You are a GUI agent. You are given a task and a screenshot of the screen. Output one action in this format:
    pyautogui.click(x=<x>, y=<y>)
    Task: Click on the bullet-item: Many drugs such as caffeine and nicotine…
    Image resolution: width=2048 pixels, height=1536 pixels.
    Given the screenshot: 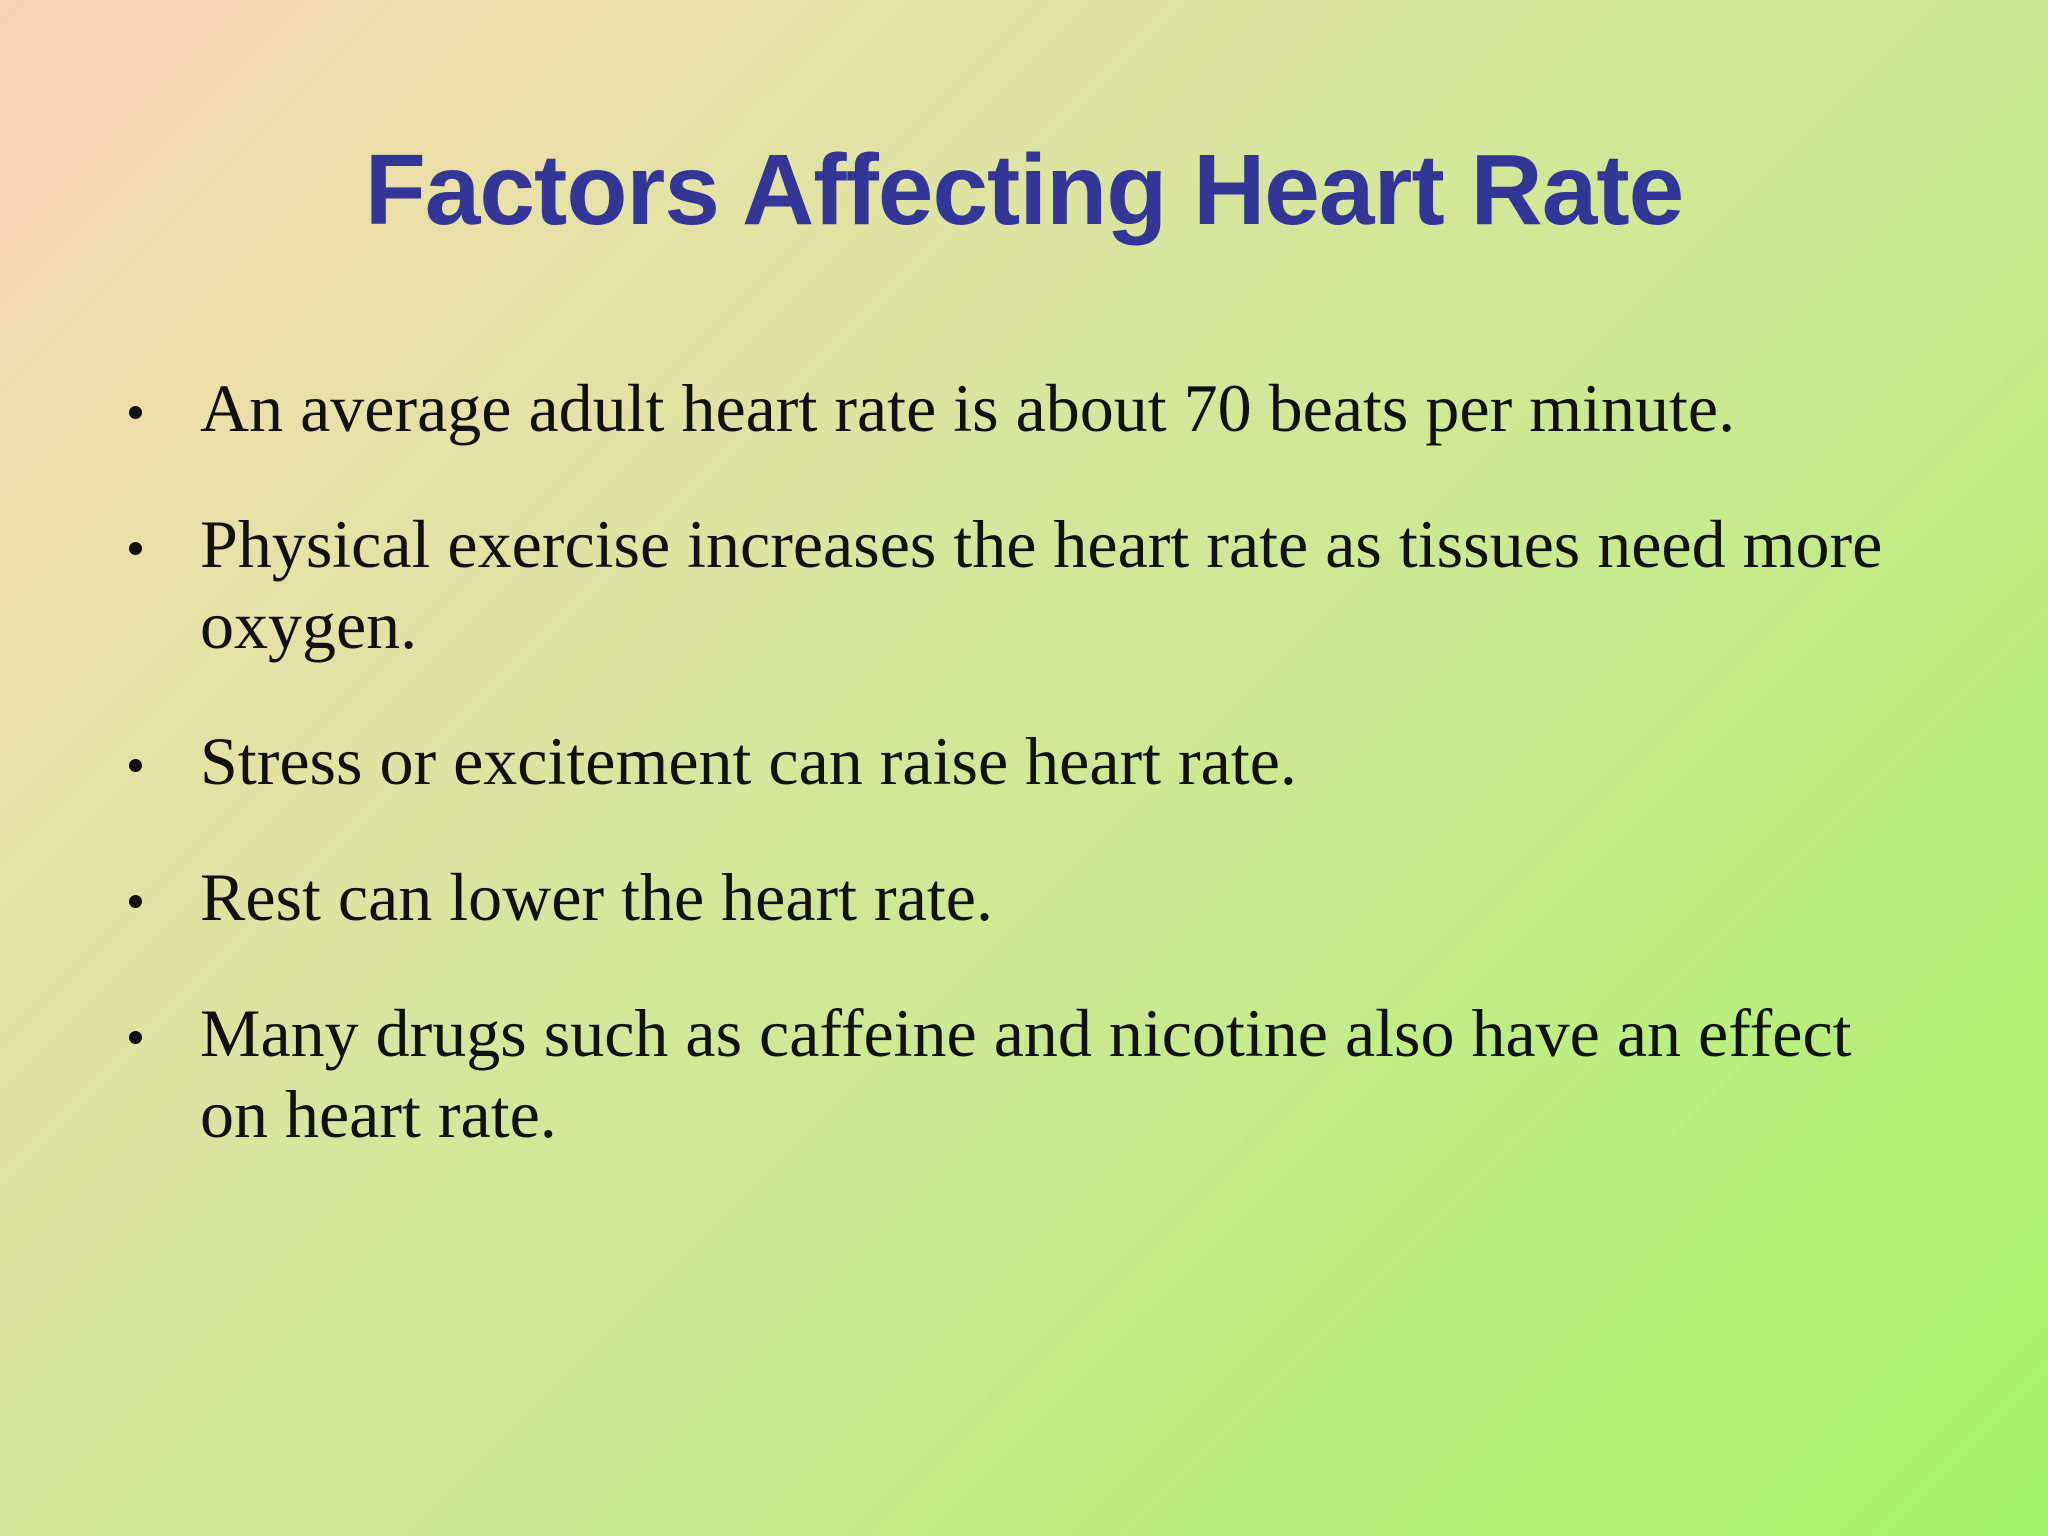 What is the action you would take?
    pyautogui.click(x=1024, y=1074)
    